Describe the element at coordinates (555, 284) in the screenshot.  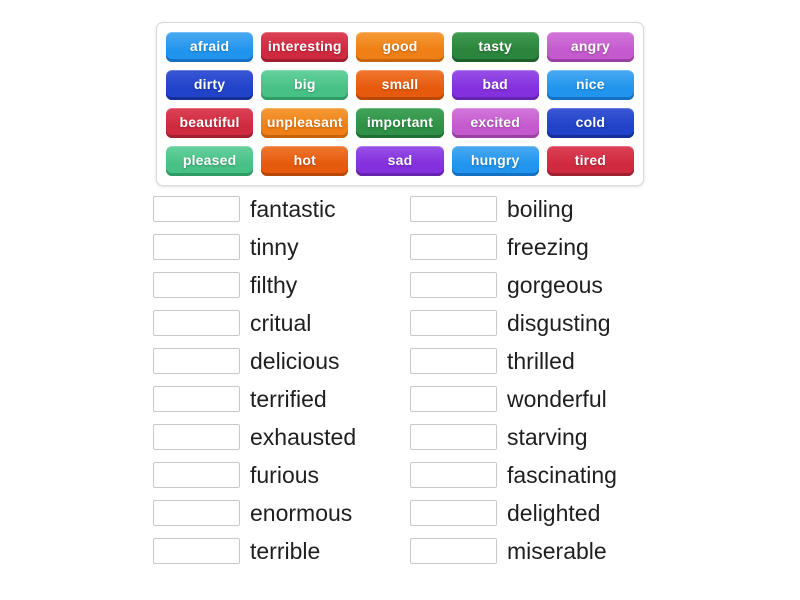
I see `match-word-label: gorgeous` at that location.